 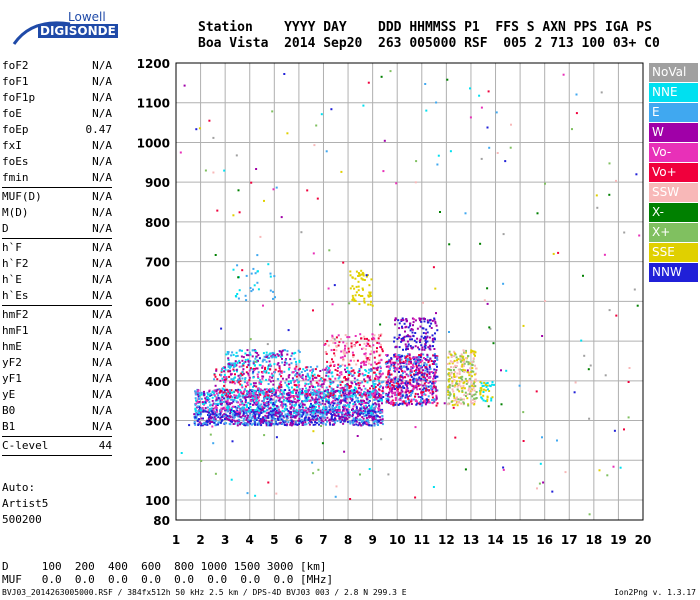 I want to click on param-value: N/A, so click(x=102, y=247).